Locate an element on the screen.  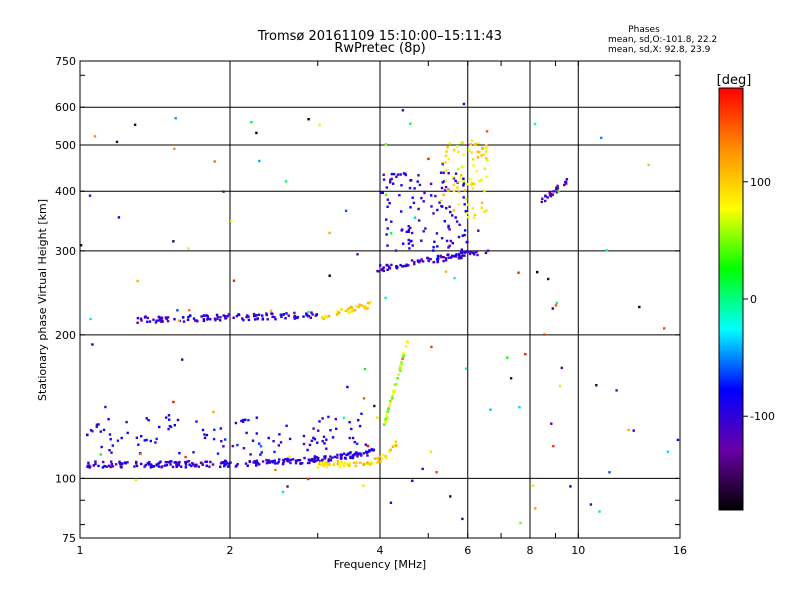
colorbar-ticks: 100 0 -100 is located at coordinates (759, 299).